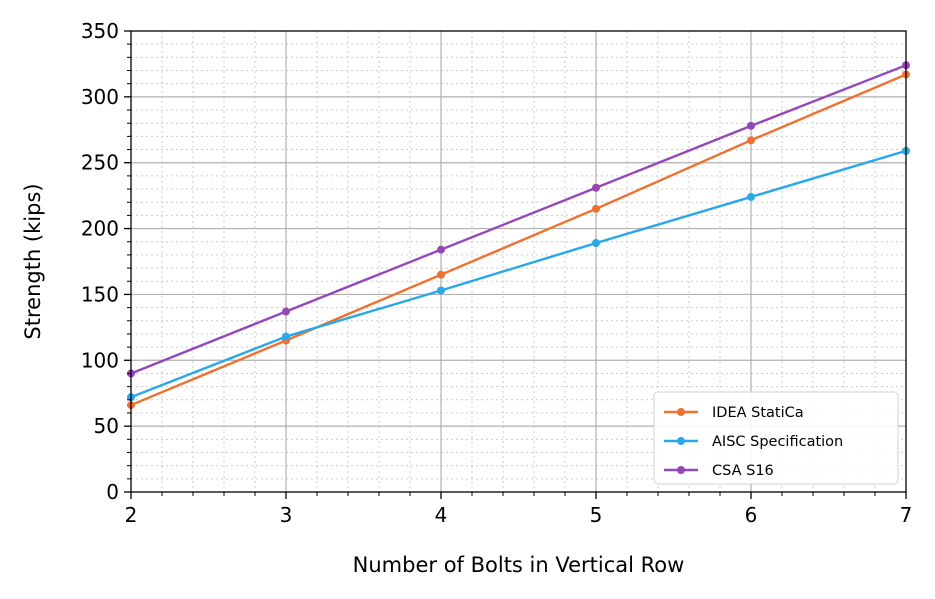 Image resolution: width=935 pixels, height=599 pixels. Describe the element at coordinates (751, 515) in the screenshot. I see `x-tick-label: 6` at that location.